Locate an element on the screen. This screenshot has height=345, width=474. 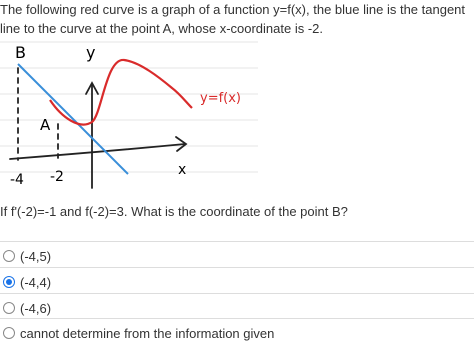
option: (-4,4) is located at coordinates (237, 280).